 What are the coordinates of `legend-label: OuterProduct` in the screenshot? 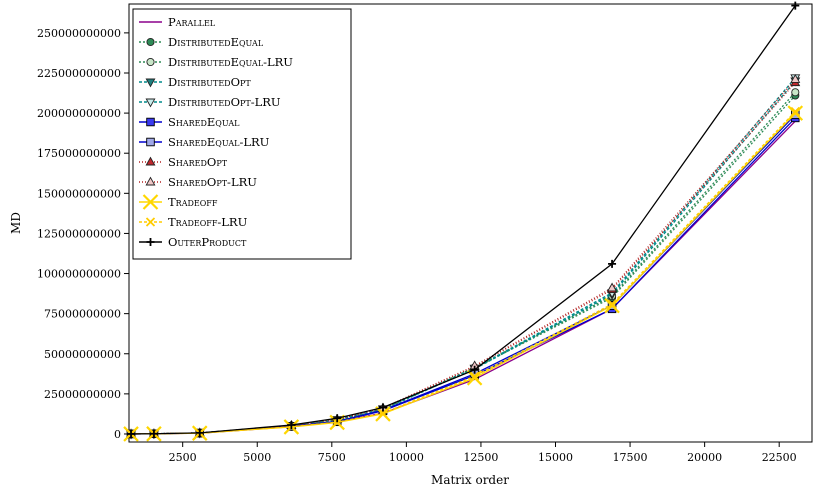 It's located at (207, 242).